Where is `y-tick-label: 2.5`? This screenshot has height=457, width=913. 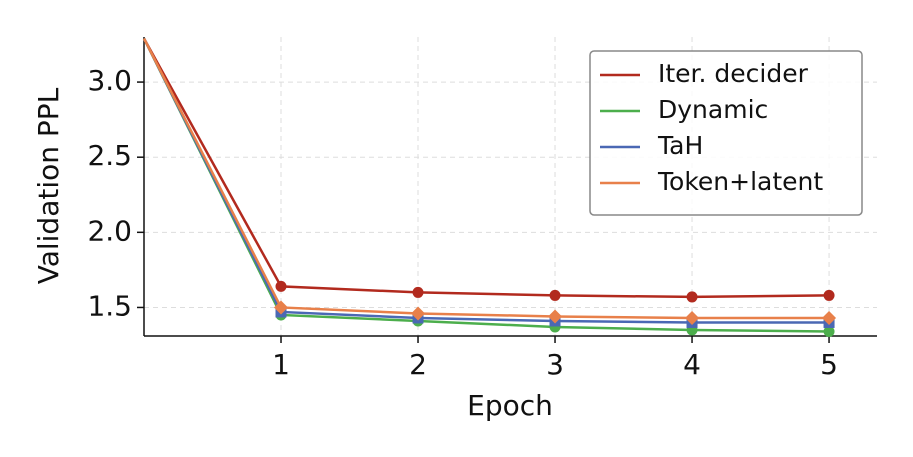
y-tick-label: 2.5 is located at coordinates (109, 155).